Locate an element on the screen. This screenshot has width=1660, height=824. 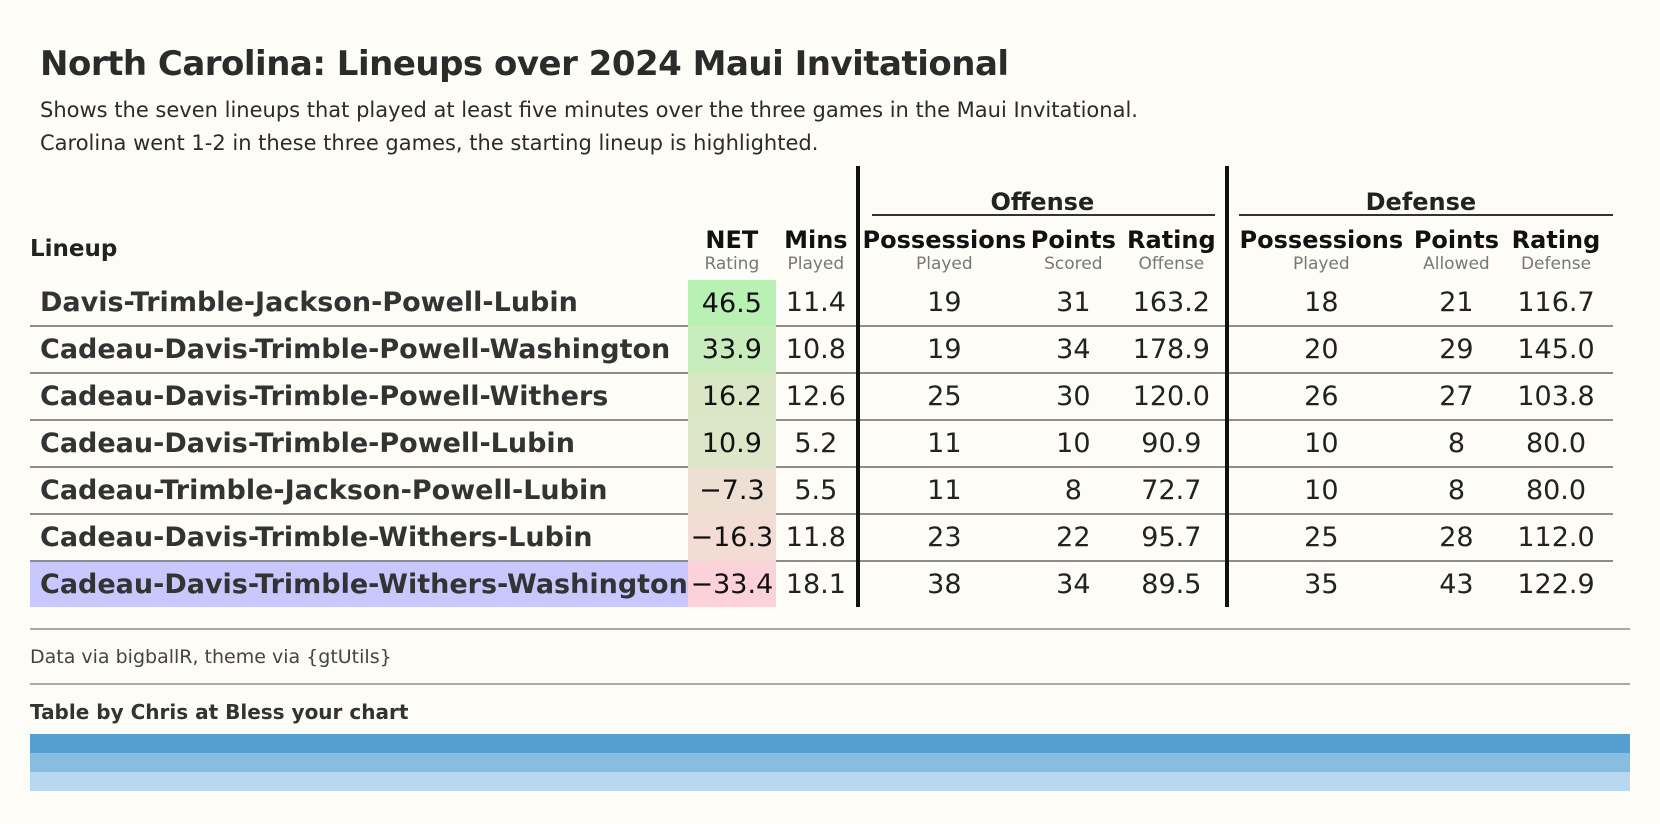
net-rating-cell: −16.3 is located at coordinates (731, 537).